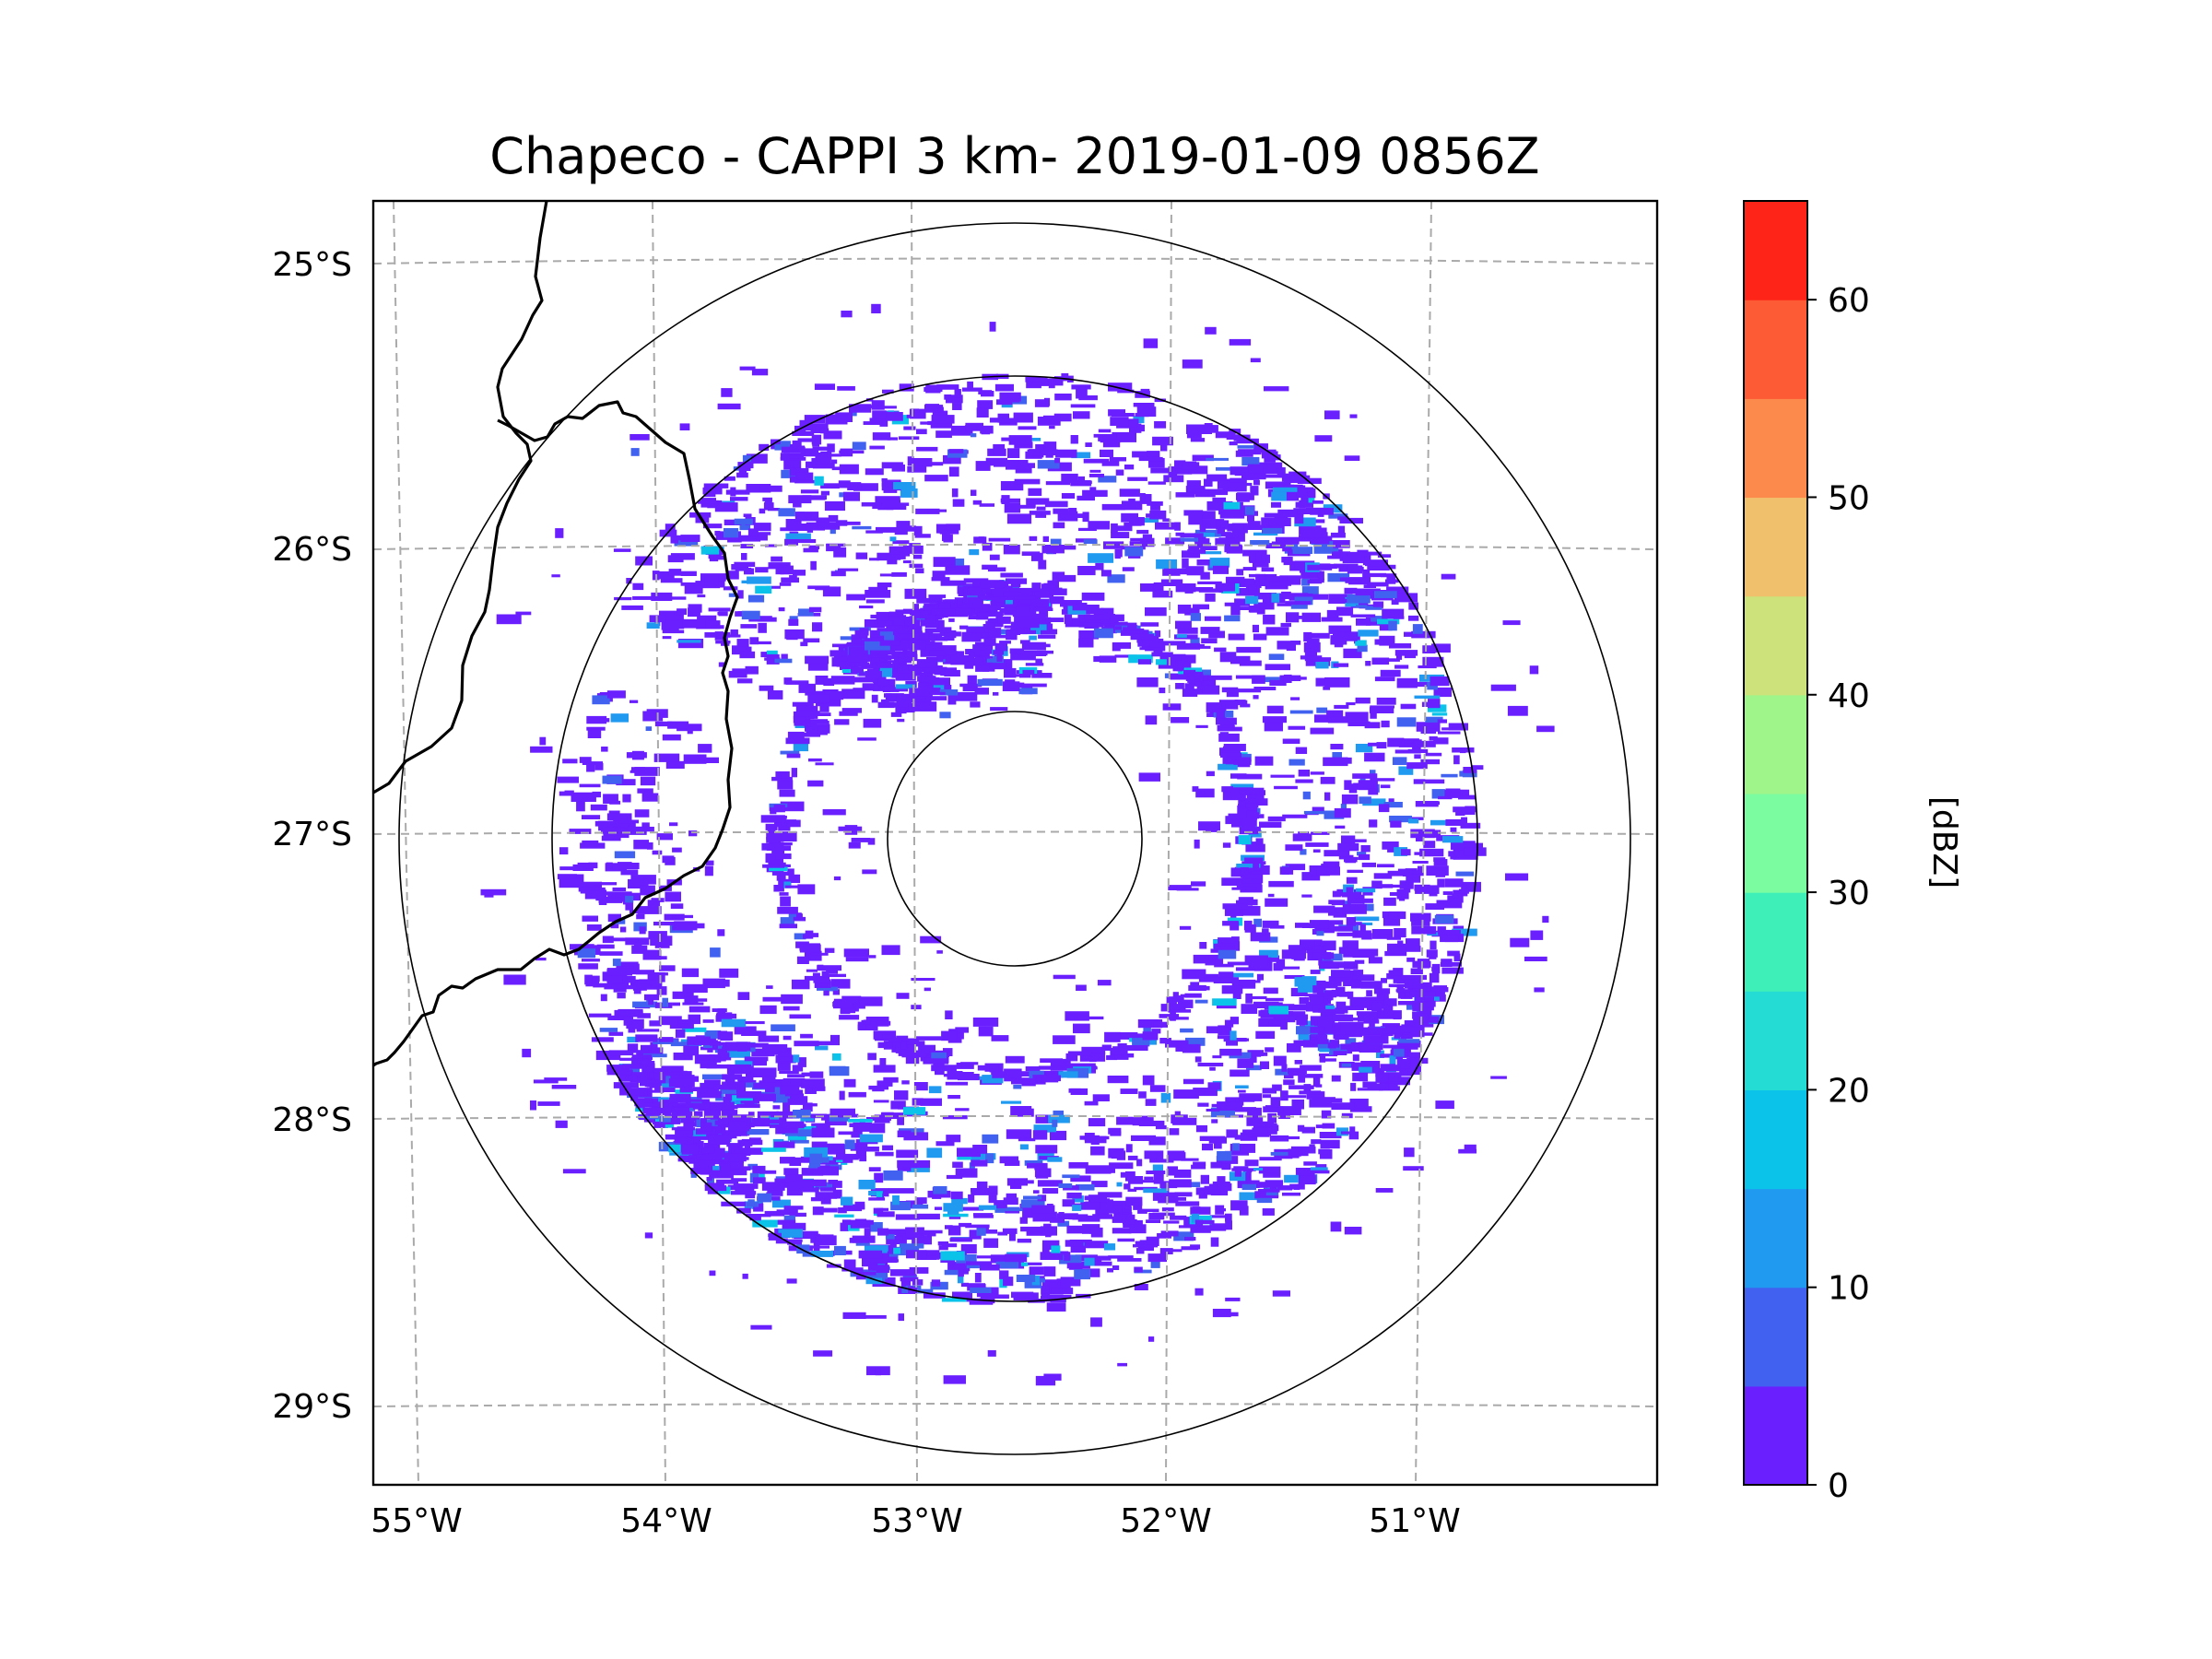 This screenshot has height=1659, width=2212. I want to click on lon-label: 55°W, so click(416, 1521).